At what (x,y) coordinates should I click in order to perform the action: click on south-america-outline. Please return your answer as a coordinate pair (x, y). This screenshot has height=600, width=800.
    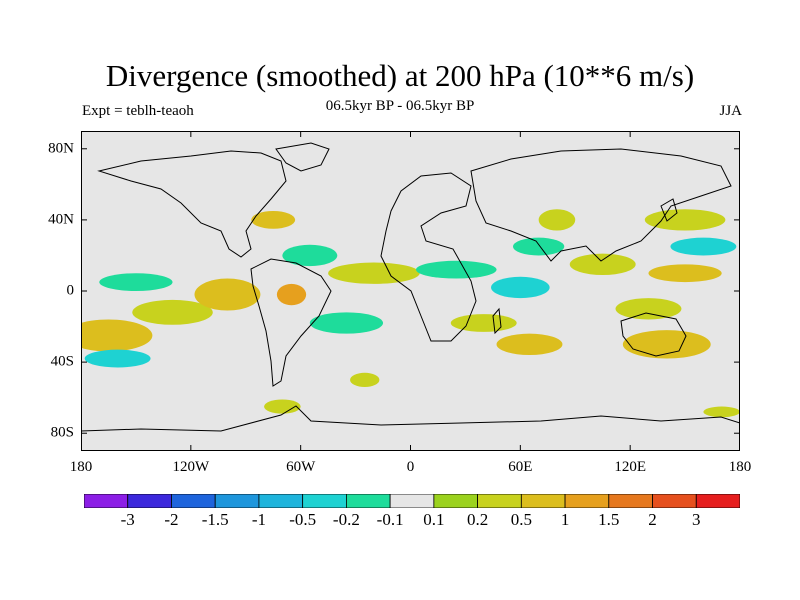
    Looking at the image, I should click on (291, 322).